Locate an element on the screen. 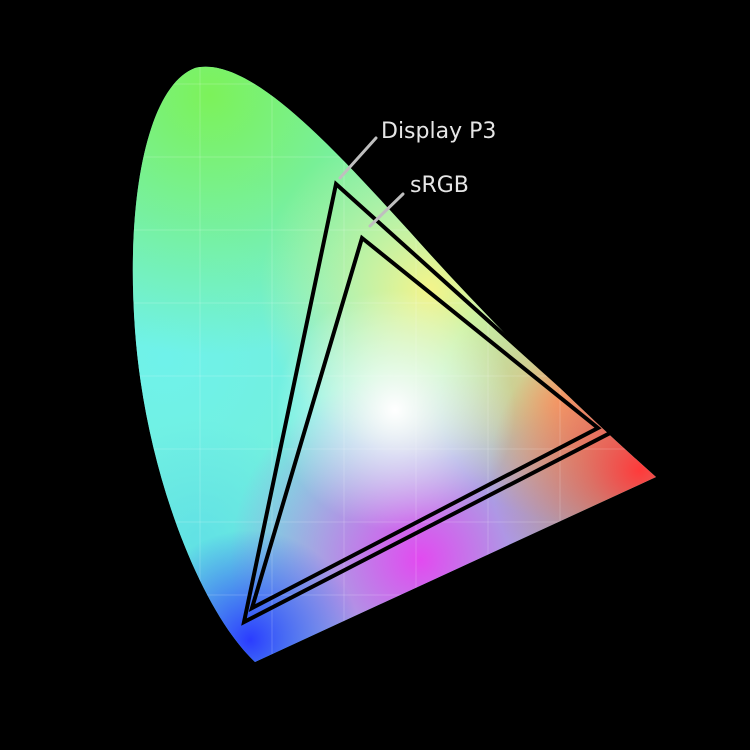 Image resolution: width=750 pixels, height=750 pixels. srgb-leader-line is located at coordinates (386, 210).